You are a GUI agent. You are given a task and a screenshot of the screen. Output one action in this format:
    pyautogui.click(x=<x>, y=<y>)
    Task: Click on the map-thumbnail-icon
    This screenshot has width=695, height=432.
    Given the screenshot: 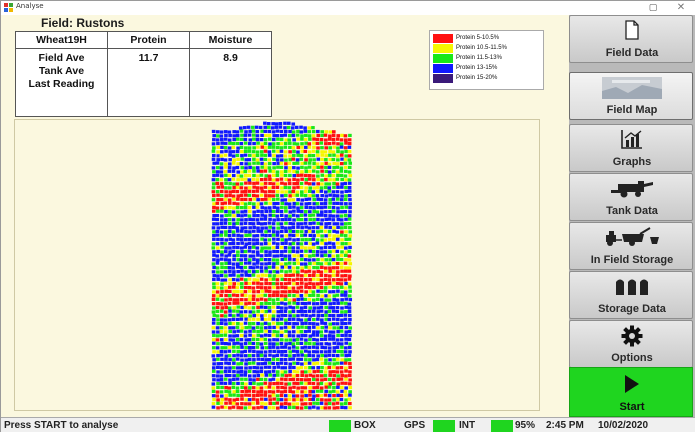 What is the action you would take?
    pyautogui.click(x=632, y=89)
    